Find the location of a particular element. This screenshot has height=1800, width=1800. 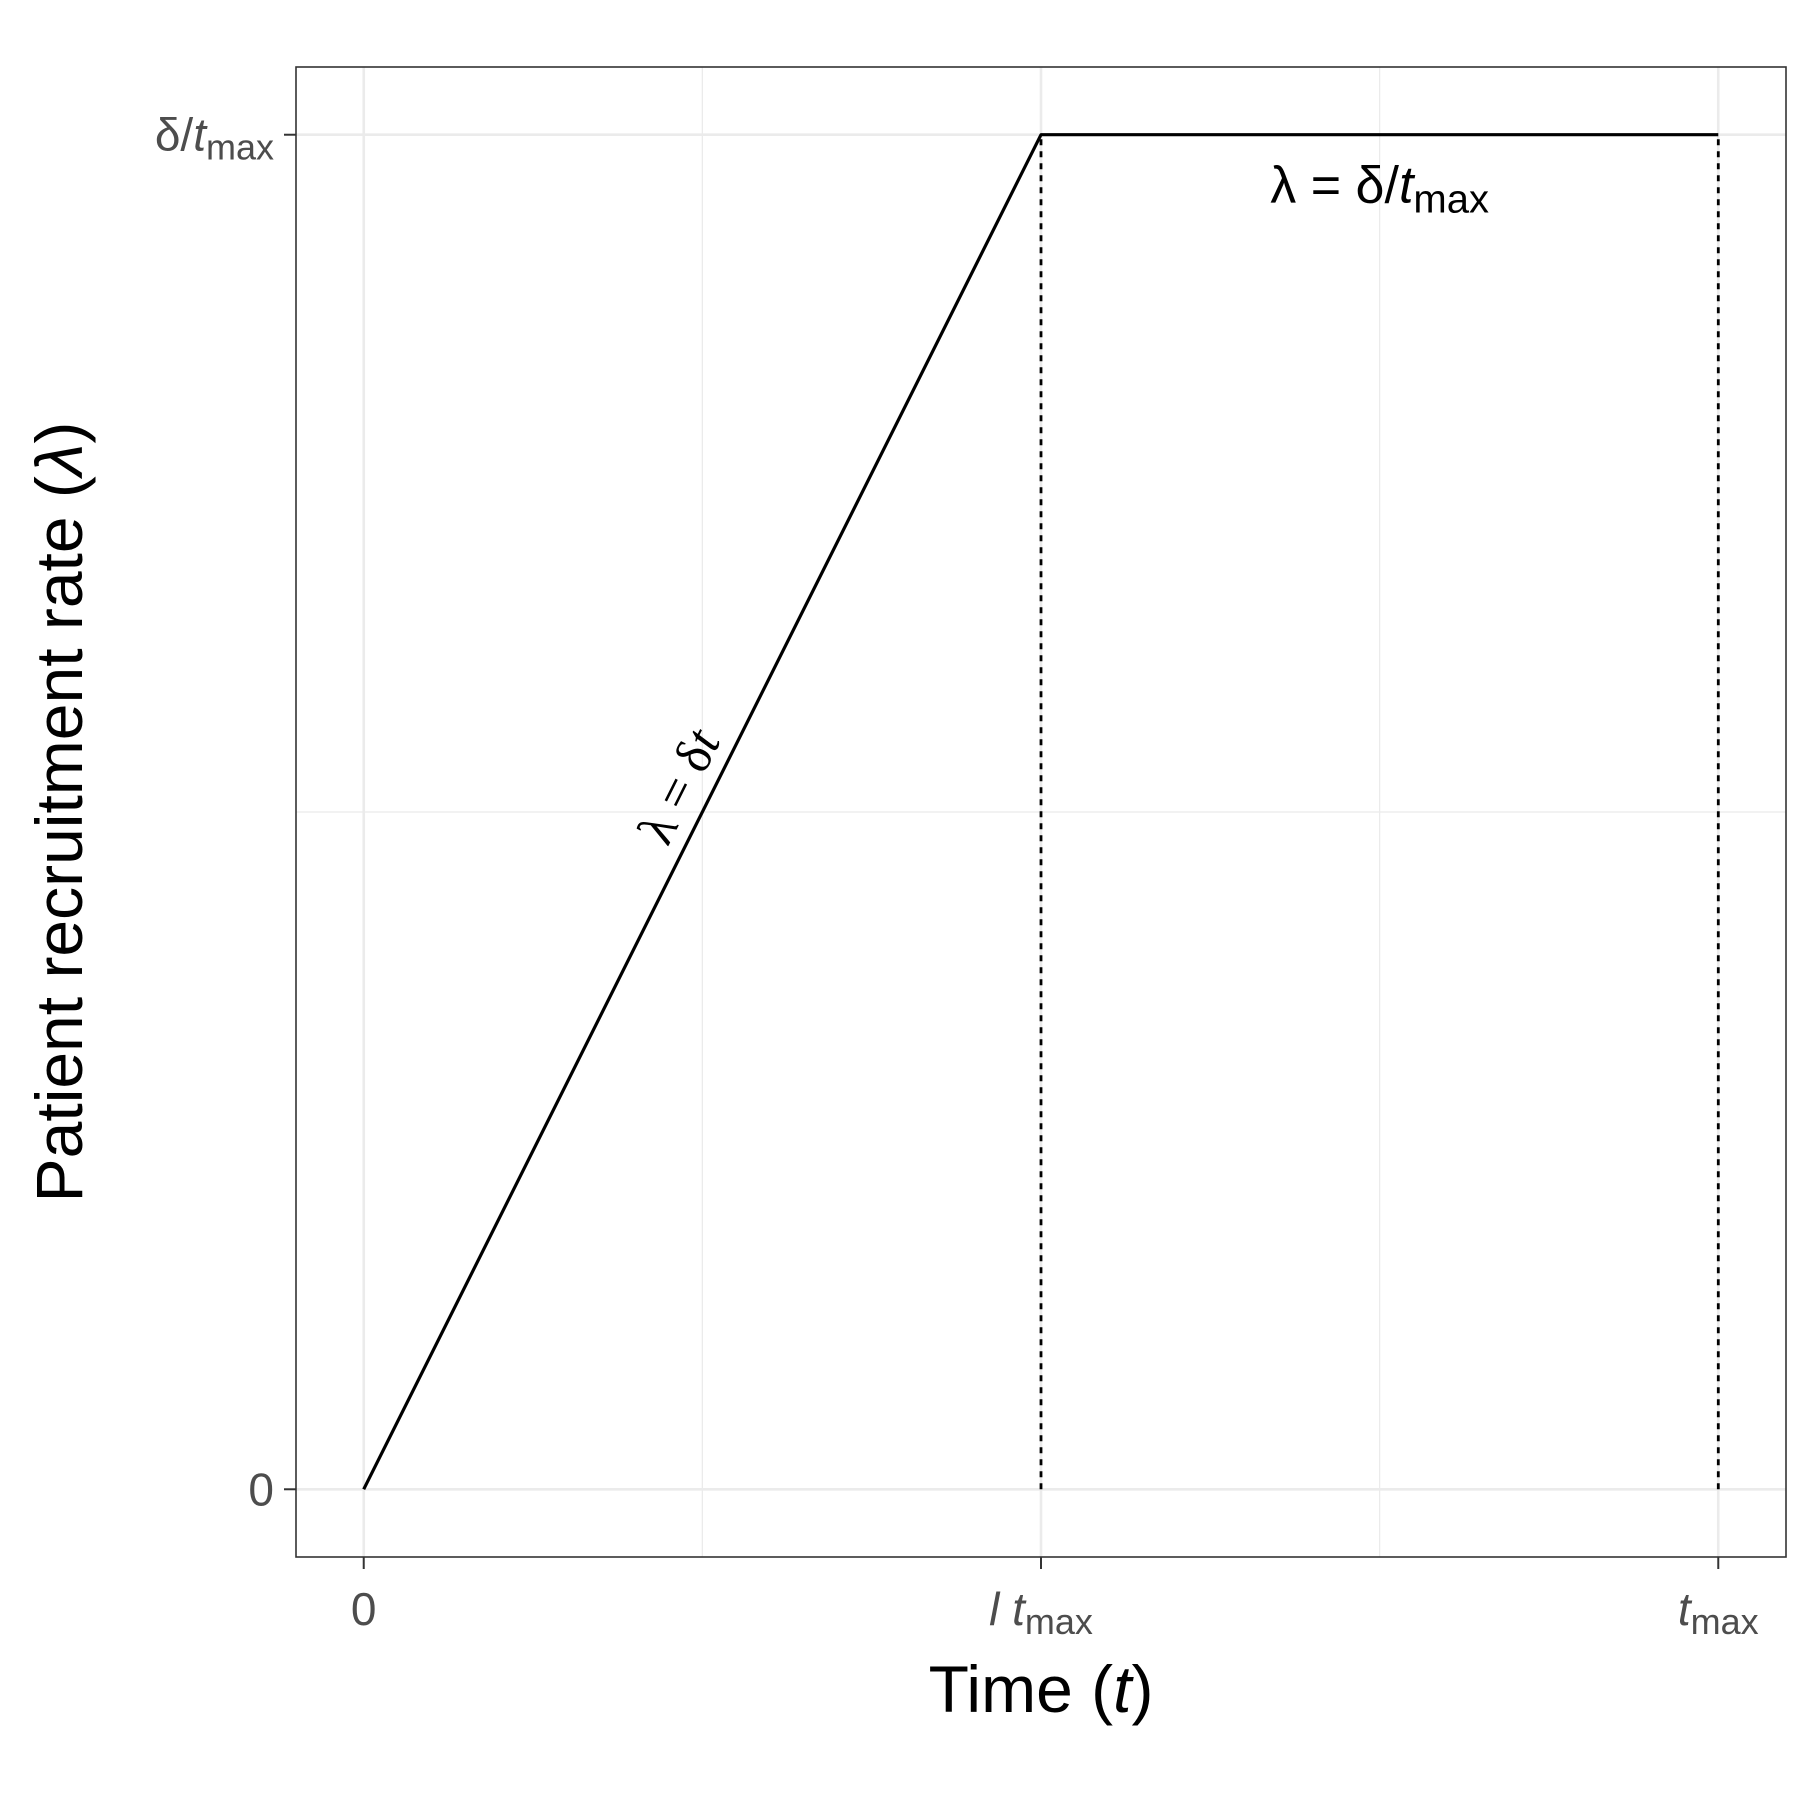

y-axis-title-suffix: ) is located at coordinates (59, 433).